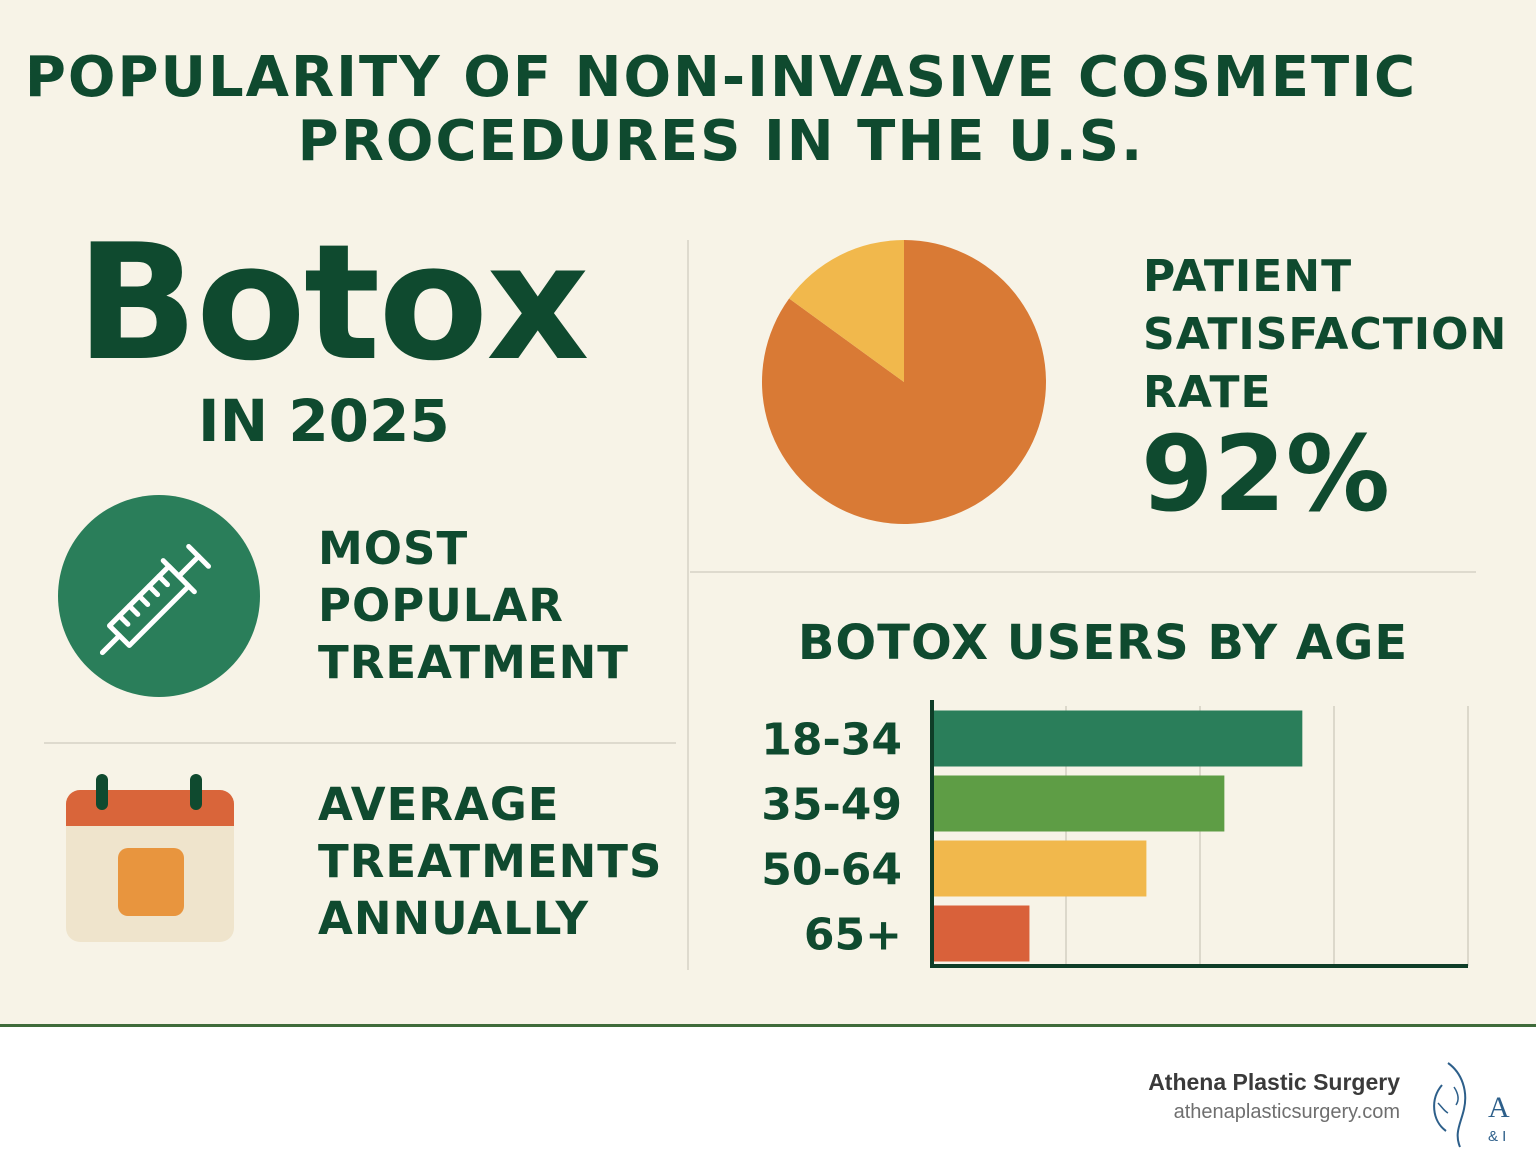 The width and height of the screenshot is (1536, 1154). I want to click on title-line-2: PROCEDURES IN THE U.S., so click(721, 141).